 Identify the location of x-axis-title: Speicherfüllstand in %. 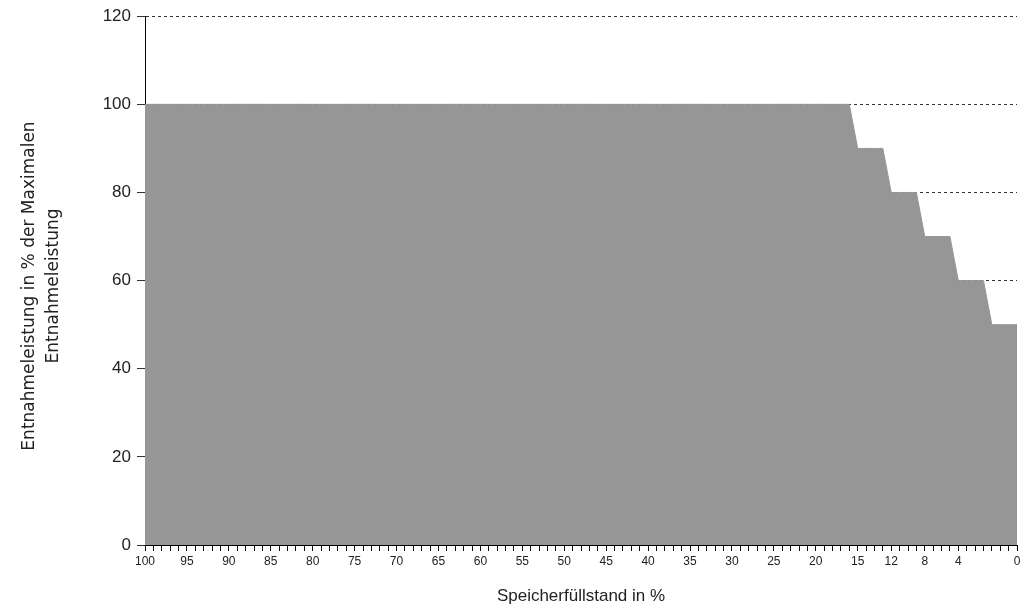
(581, 596).